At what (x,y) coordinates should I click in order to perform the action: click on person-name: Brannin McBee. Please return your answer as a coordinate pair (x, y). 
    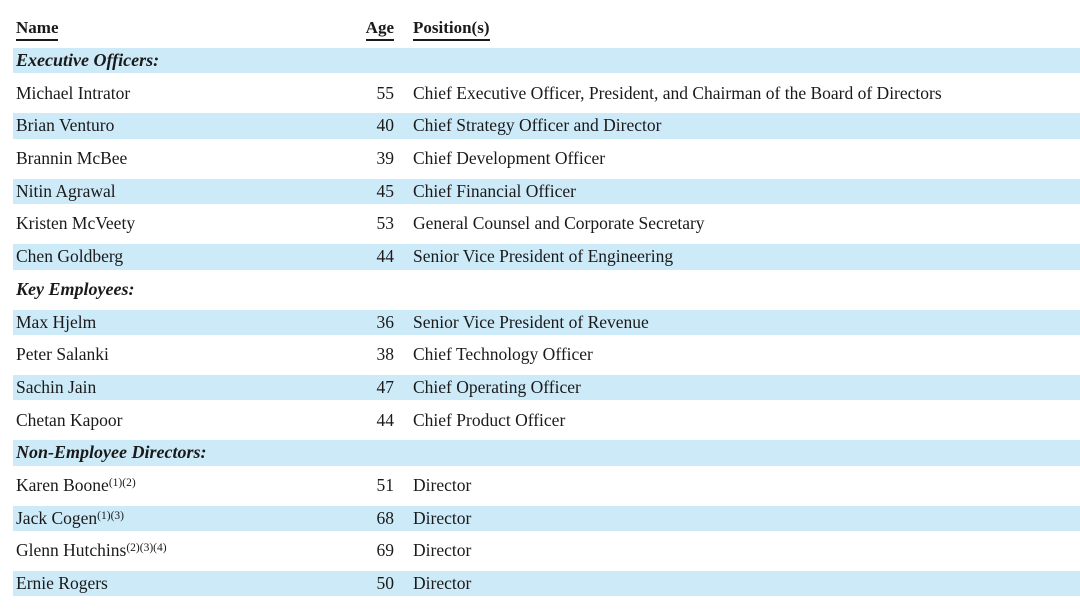
    Looking at the image, I should click on (72, 158).